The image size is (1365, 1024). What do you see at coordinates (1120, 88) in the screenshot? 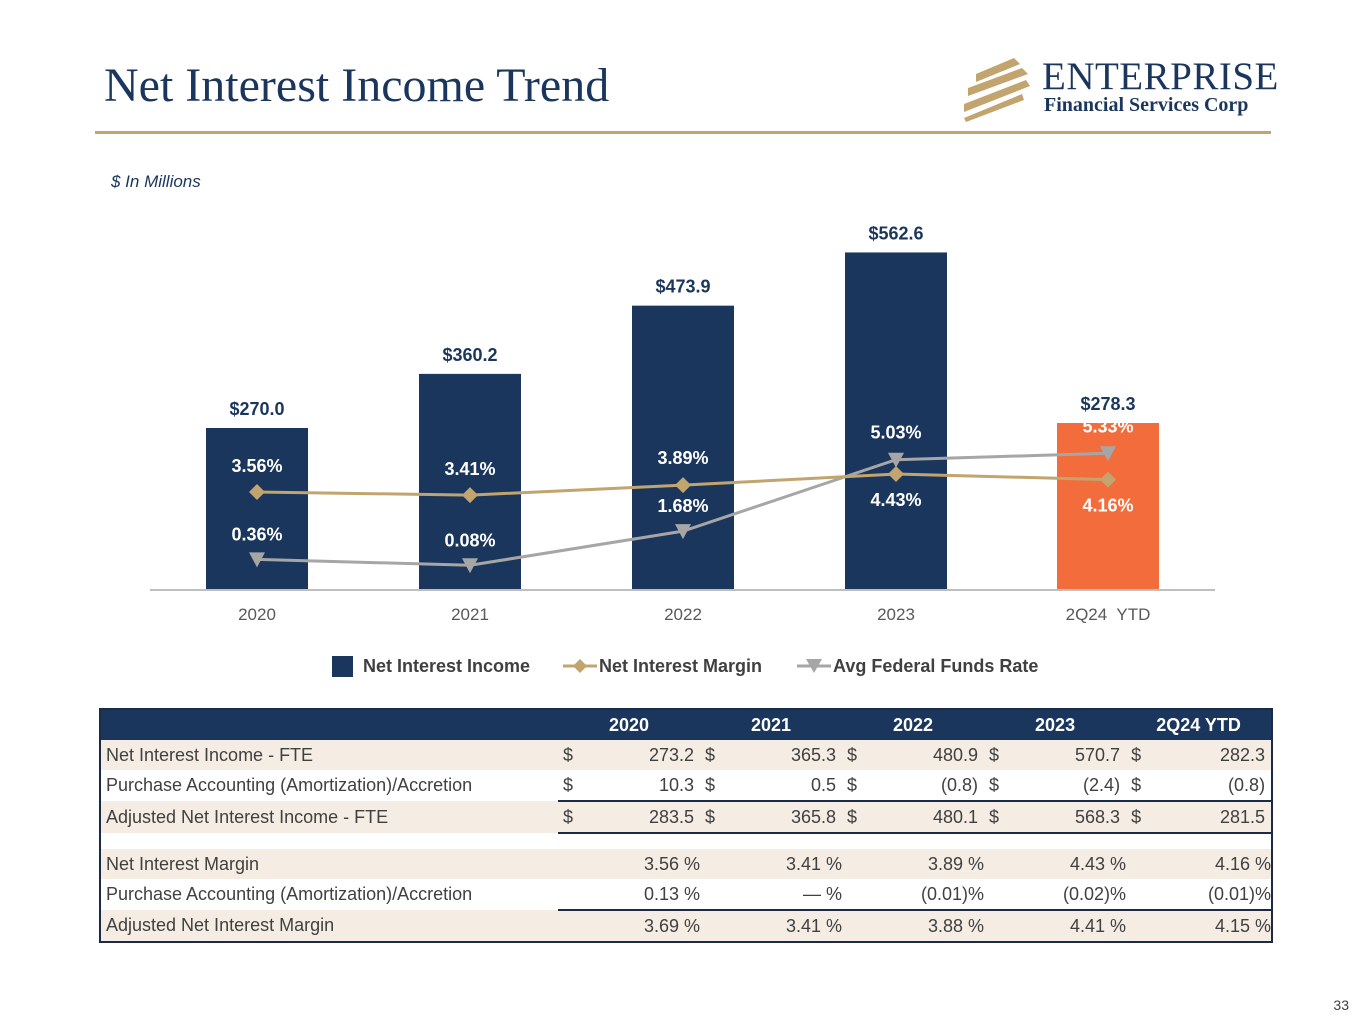
I see `company-logo: ENTERPRISE Financial Services Corp` at bounding box center [1120, 88].